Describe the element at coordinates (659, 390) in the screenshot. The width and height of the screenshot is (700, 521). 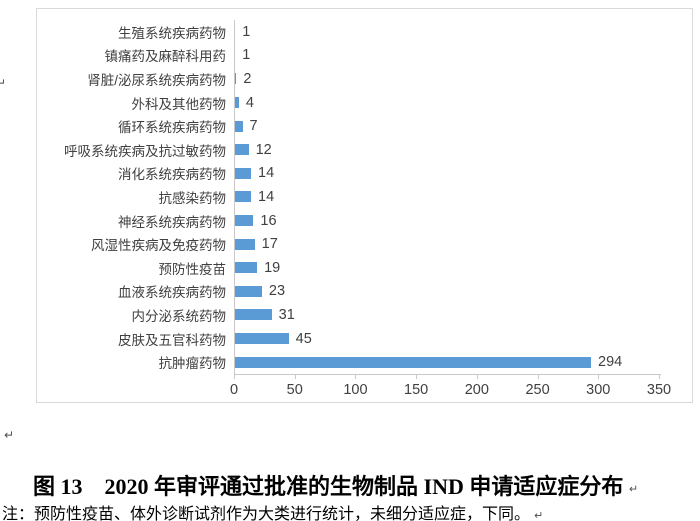
I see `x-axis-tick-label: 350` at that location.